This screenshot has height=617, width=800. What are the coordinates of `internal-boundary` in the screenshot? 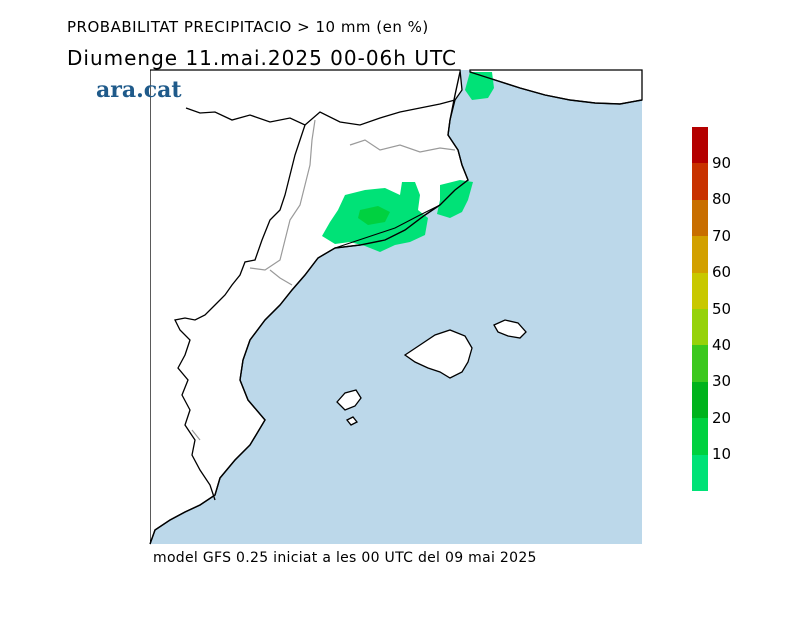 It's located at (387, 226).